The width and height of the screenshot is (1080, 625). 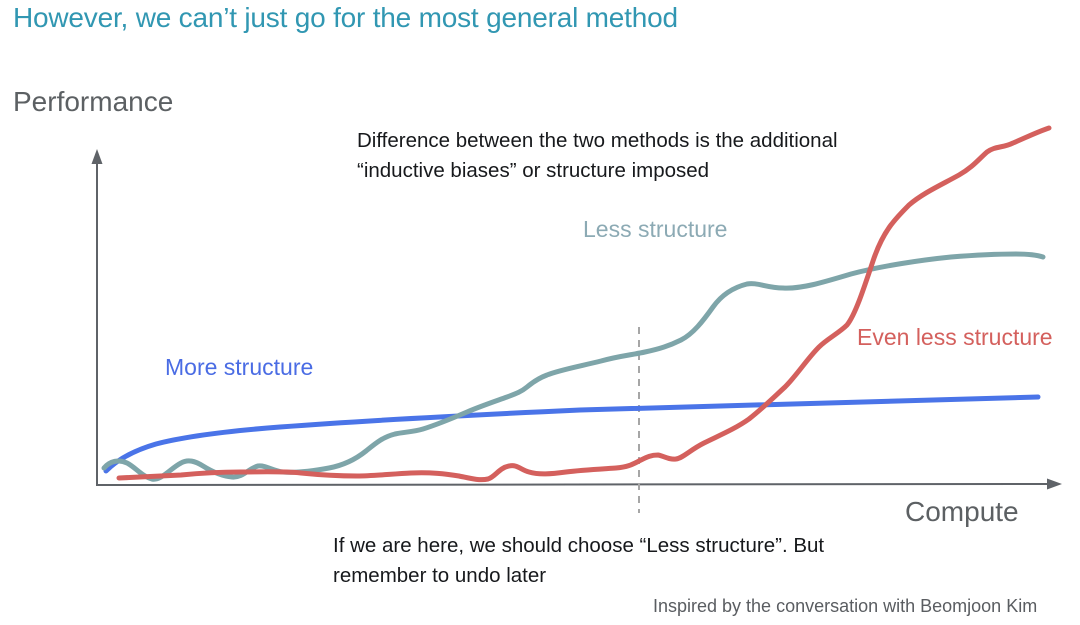 What do you see at coordinates (440, 575) in the screenshot?
I see `bottom-annotation-line2: remember to undo later` at bounding box center [440, 575].